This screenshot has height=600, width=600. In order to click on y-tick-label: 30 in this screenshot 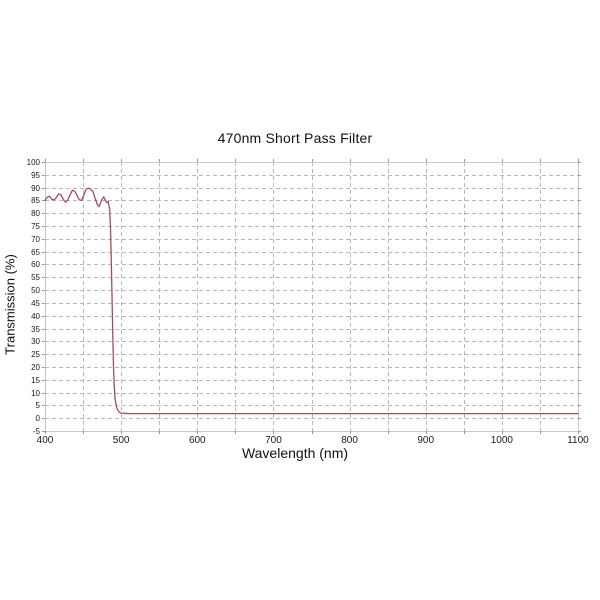, I will do `click(35, 341)`.